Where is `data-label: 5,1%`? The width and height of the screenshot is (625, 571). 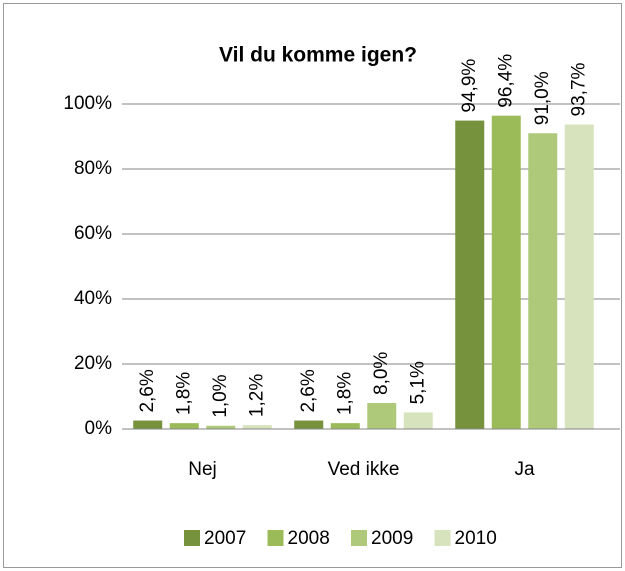
data-label: 5,1% is located at coordinates (417, 382).